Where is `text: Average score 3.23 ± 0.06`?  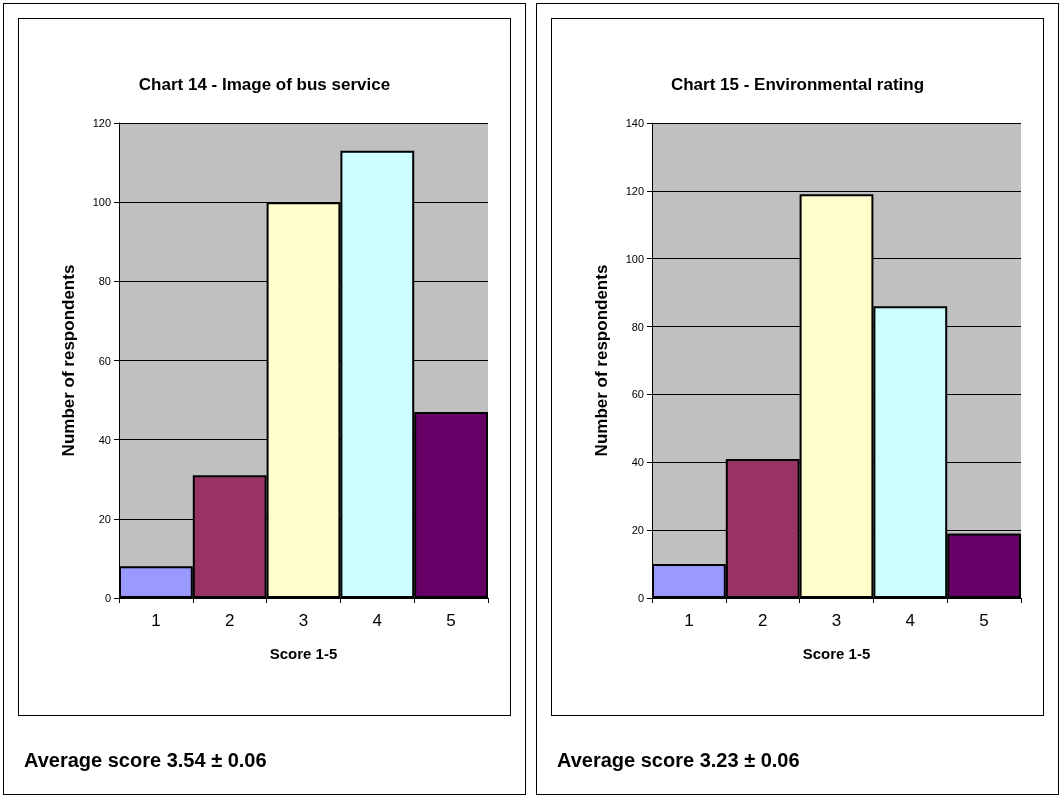 text: Average score 3.23 ± 0.06 is located at coordinates (678, 760).